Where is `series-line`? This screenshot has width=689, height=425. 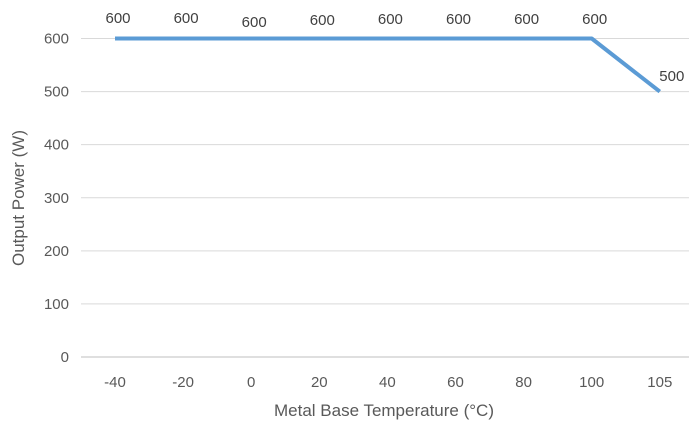
series-line is located at coordinates (388, 65).